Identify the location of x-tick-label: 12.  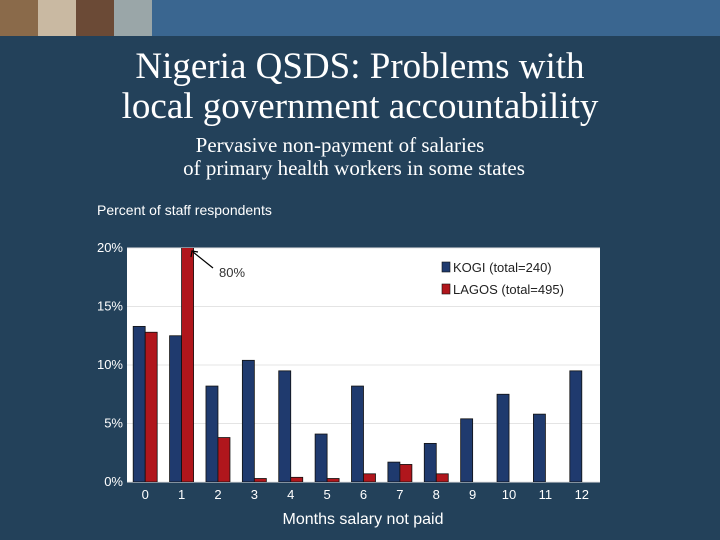
(582, 494).